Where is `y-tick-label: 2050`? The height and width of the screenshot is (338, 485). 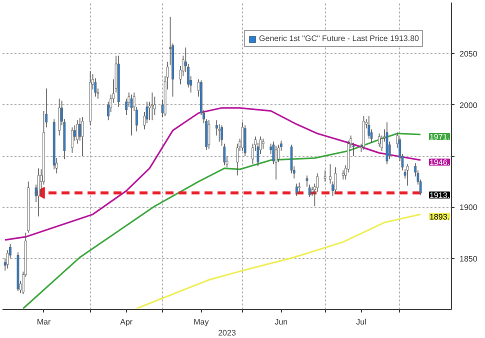 y-tick-label: 2050 is located at coordinates (469, 54).